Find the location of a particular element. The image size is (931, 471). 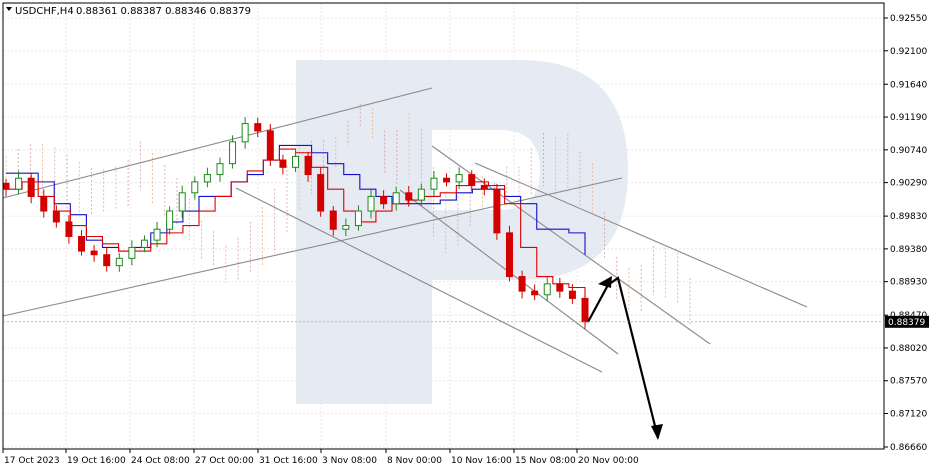

x-tick-label: 20 Nov 00:00 is located at coordinates (608, 461).